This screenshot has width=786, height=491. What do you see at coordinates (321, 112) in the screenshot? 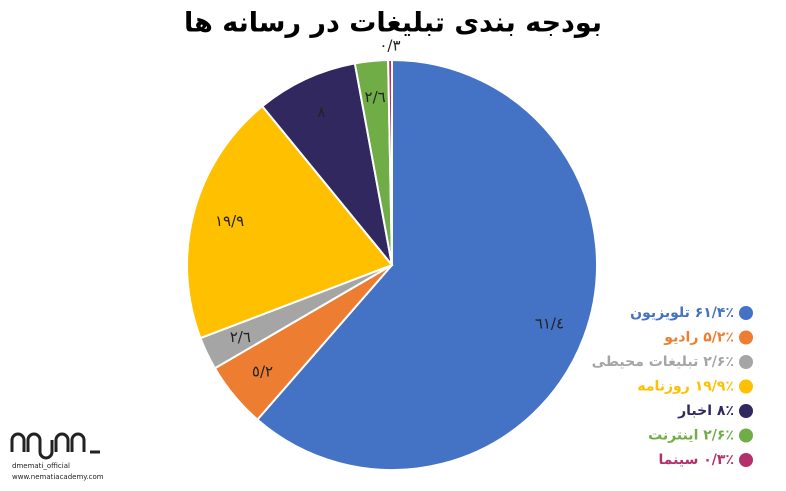
I see `slice-label: ٨` at bounding box center [321, 112].